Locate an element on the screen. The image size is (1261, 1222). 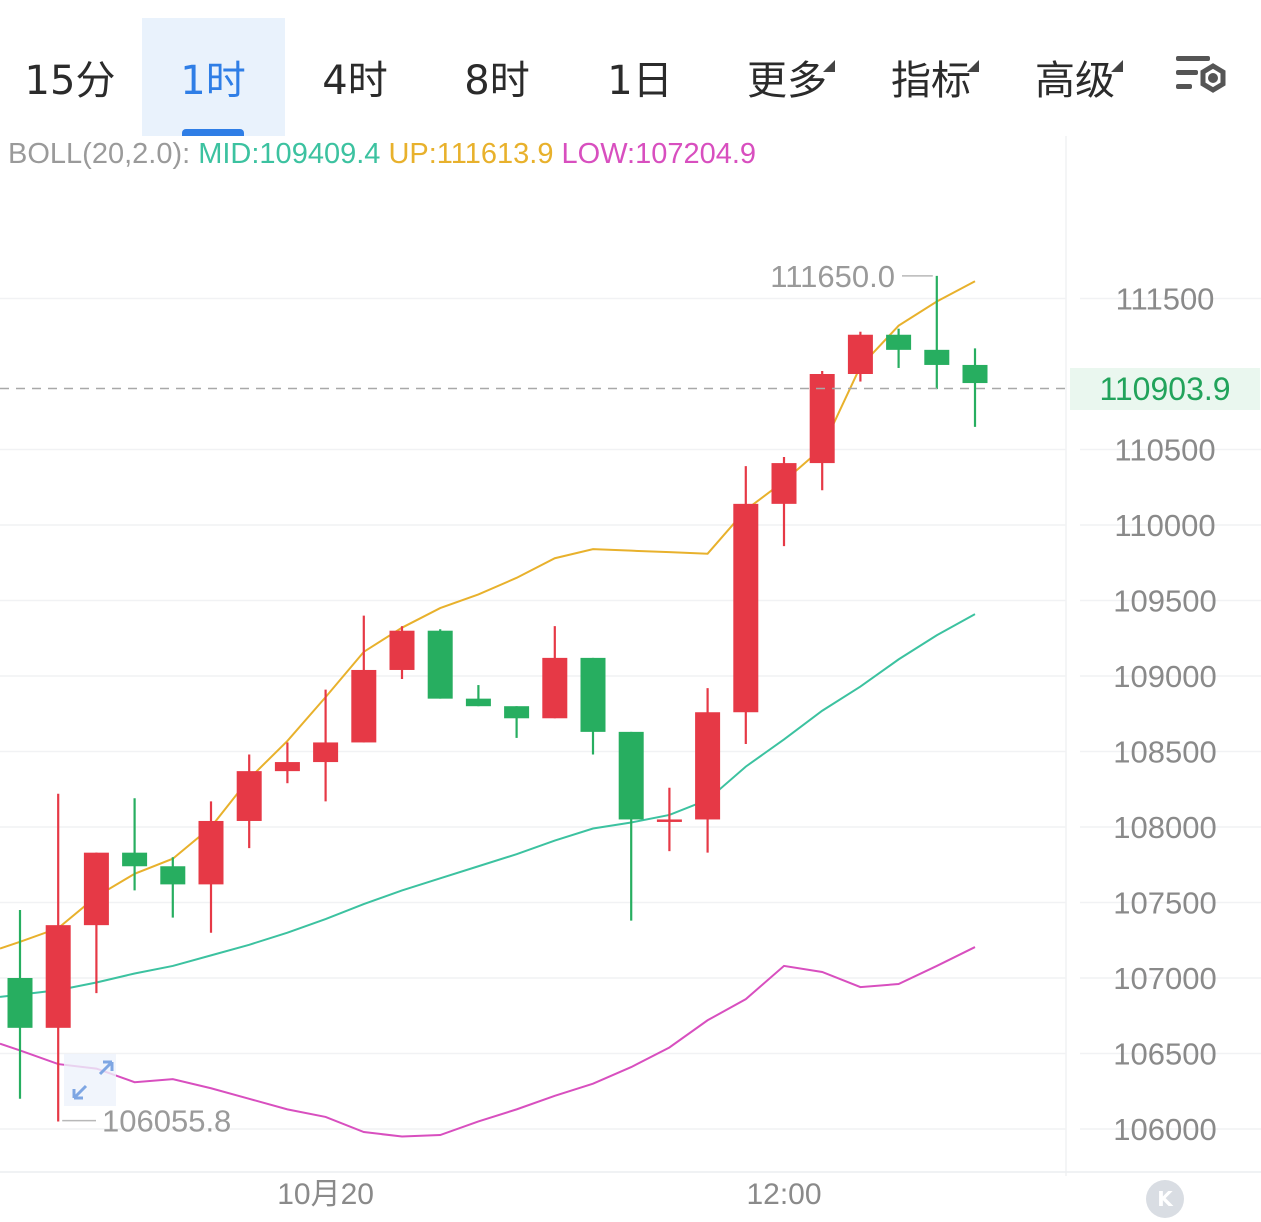
boll-low-value: LOW:107204.9 is located at coordinates (659, 154).